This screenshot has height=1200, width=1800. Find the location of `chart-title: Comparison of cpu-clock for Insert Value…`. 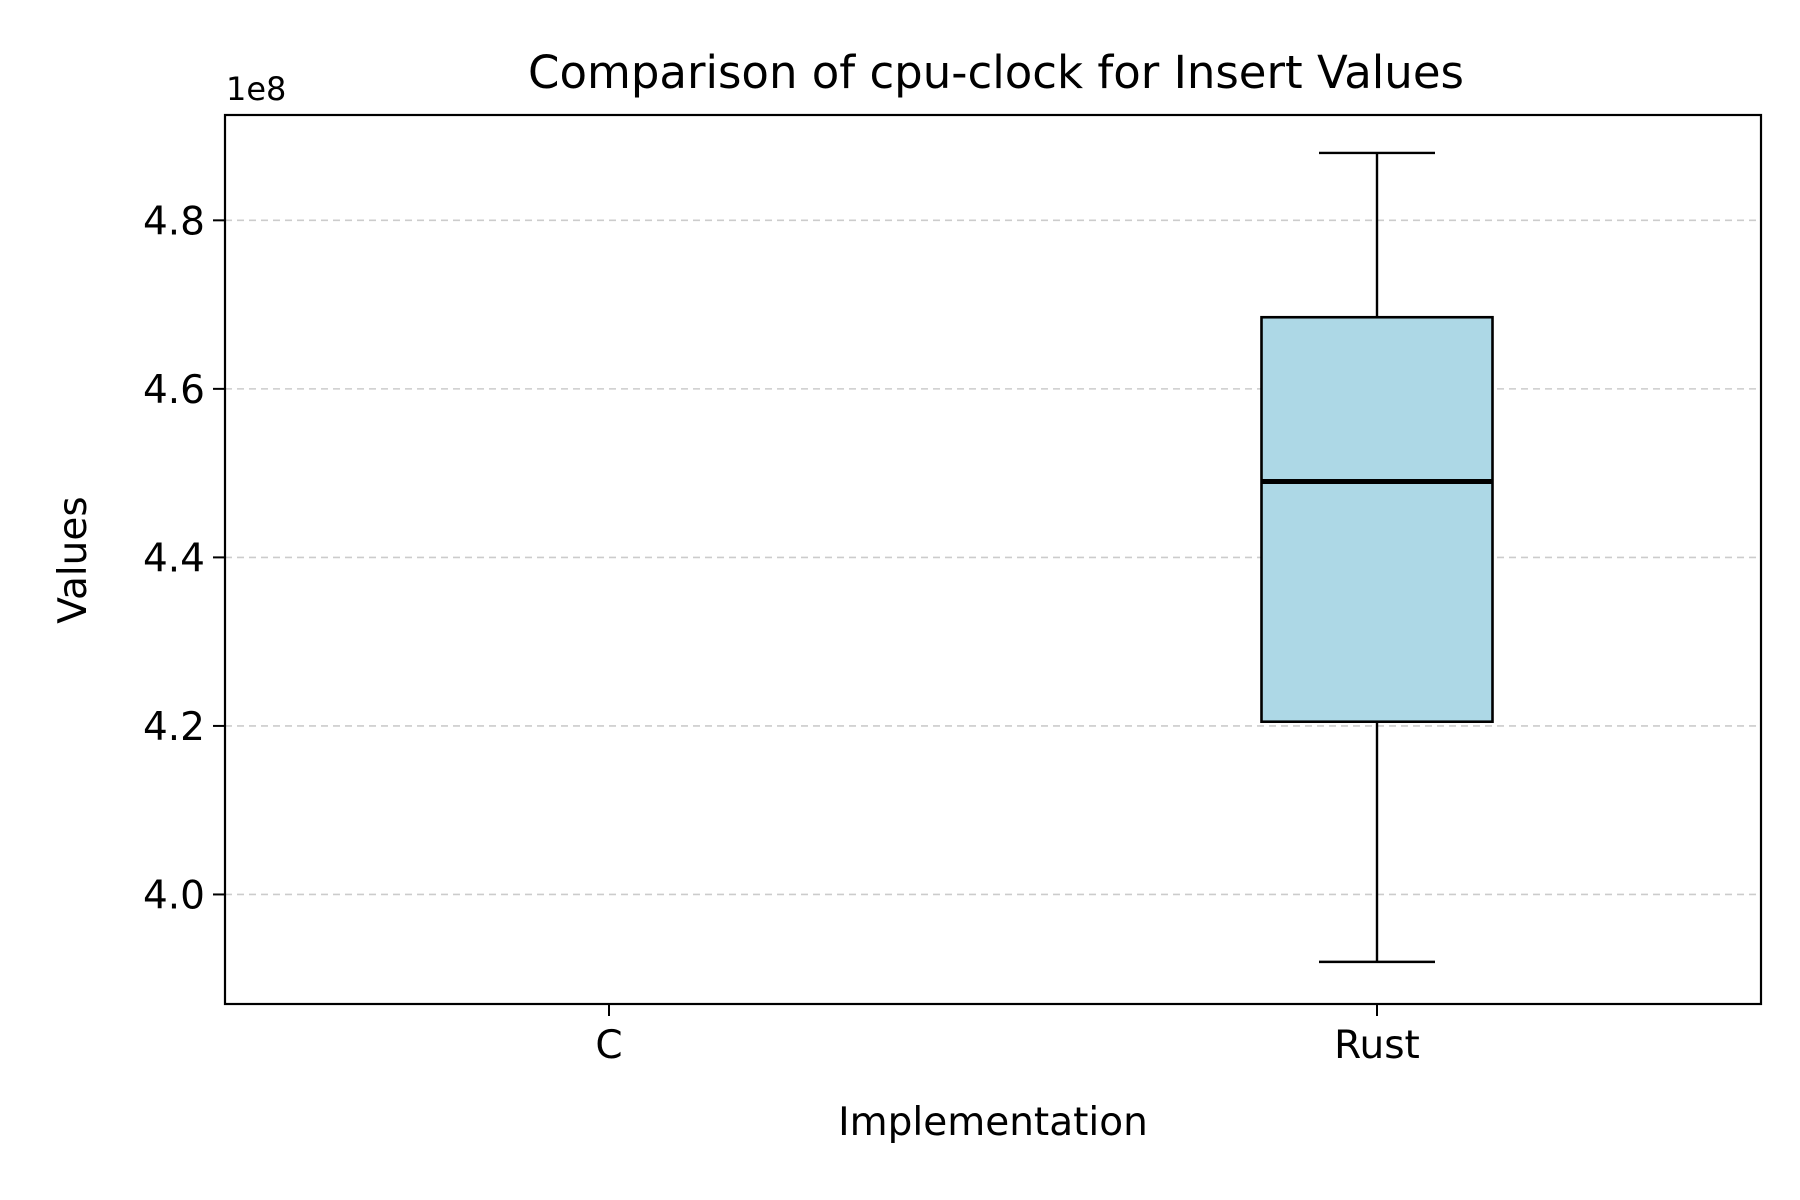

chart-title: Comparison of cpu-clock for Insert Value… is located at coordinates (996, 72).